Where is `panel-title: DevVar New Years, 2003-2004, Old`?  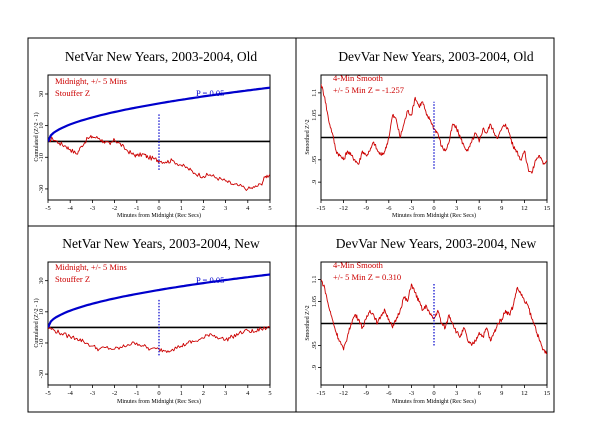
panel-title: DevVar New Years, 2003-2004, Old is located at coordinates (436, 56).